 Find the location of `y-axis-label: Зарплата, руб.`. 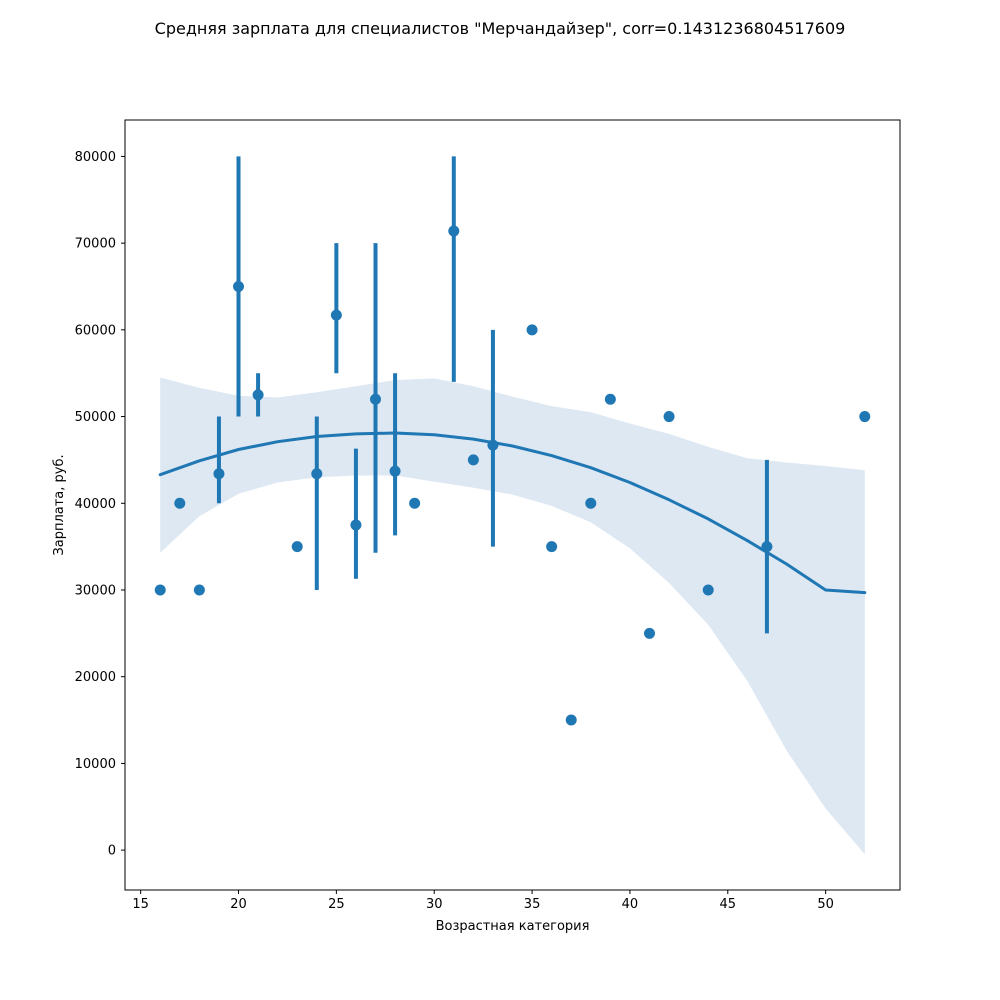

y-axis-label: Зарплата, руб. is located at coordinates (59, 504).